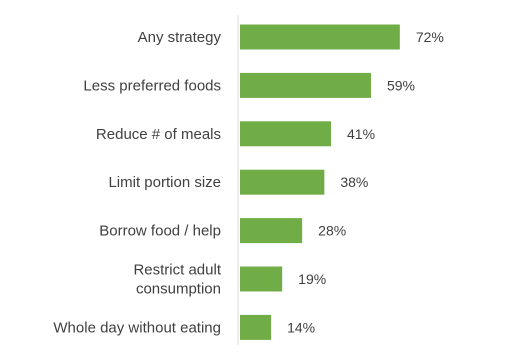 This screenshot has width=511, height=353. What do you see at coordinates (177, 270) in the screenshot?
I see `category-label-line: Restrict adult` at bounding box center [177, 270].